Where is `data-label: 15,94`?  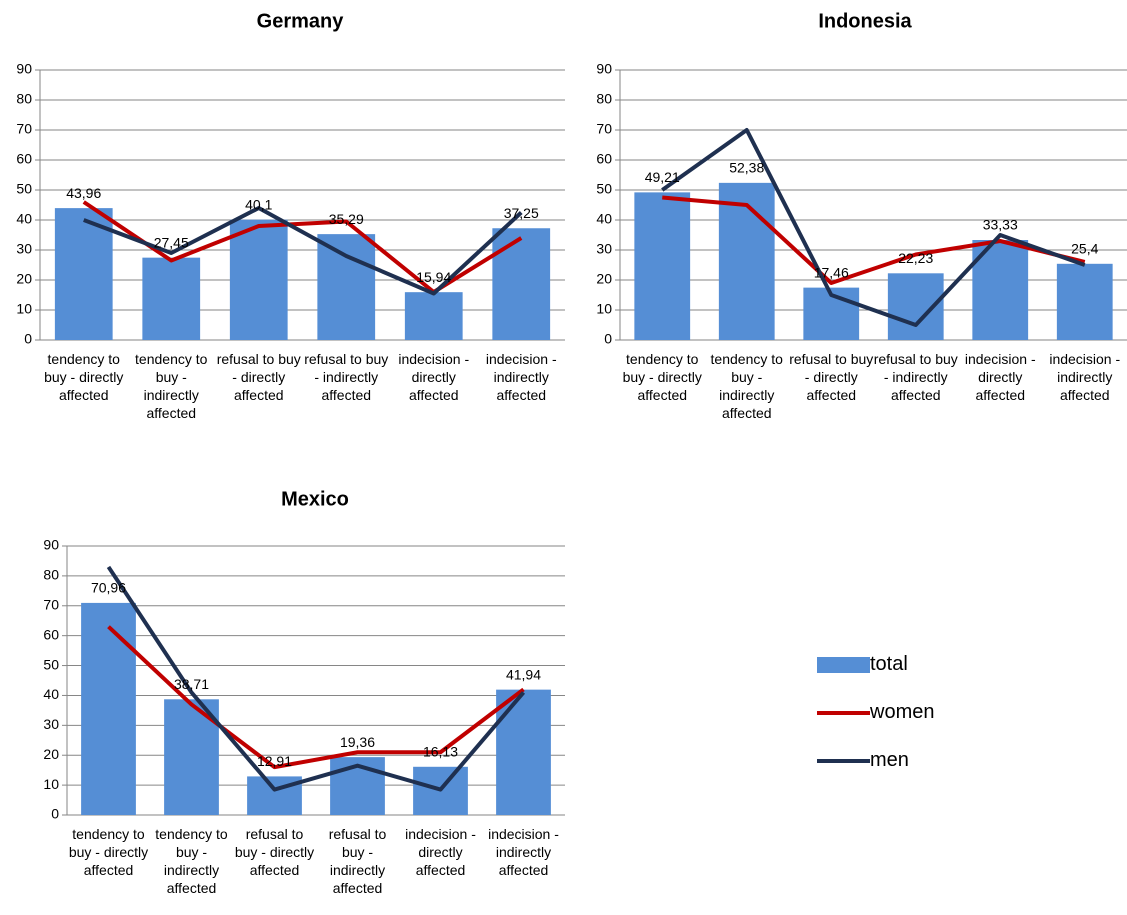 data-label: 15,94 is located at coordinates (433, 277).